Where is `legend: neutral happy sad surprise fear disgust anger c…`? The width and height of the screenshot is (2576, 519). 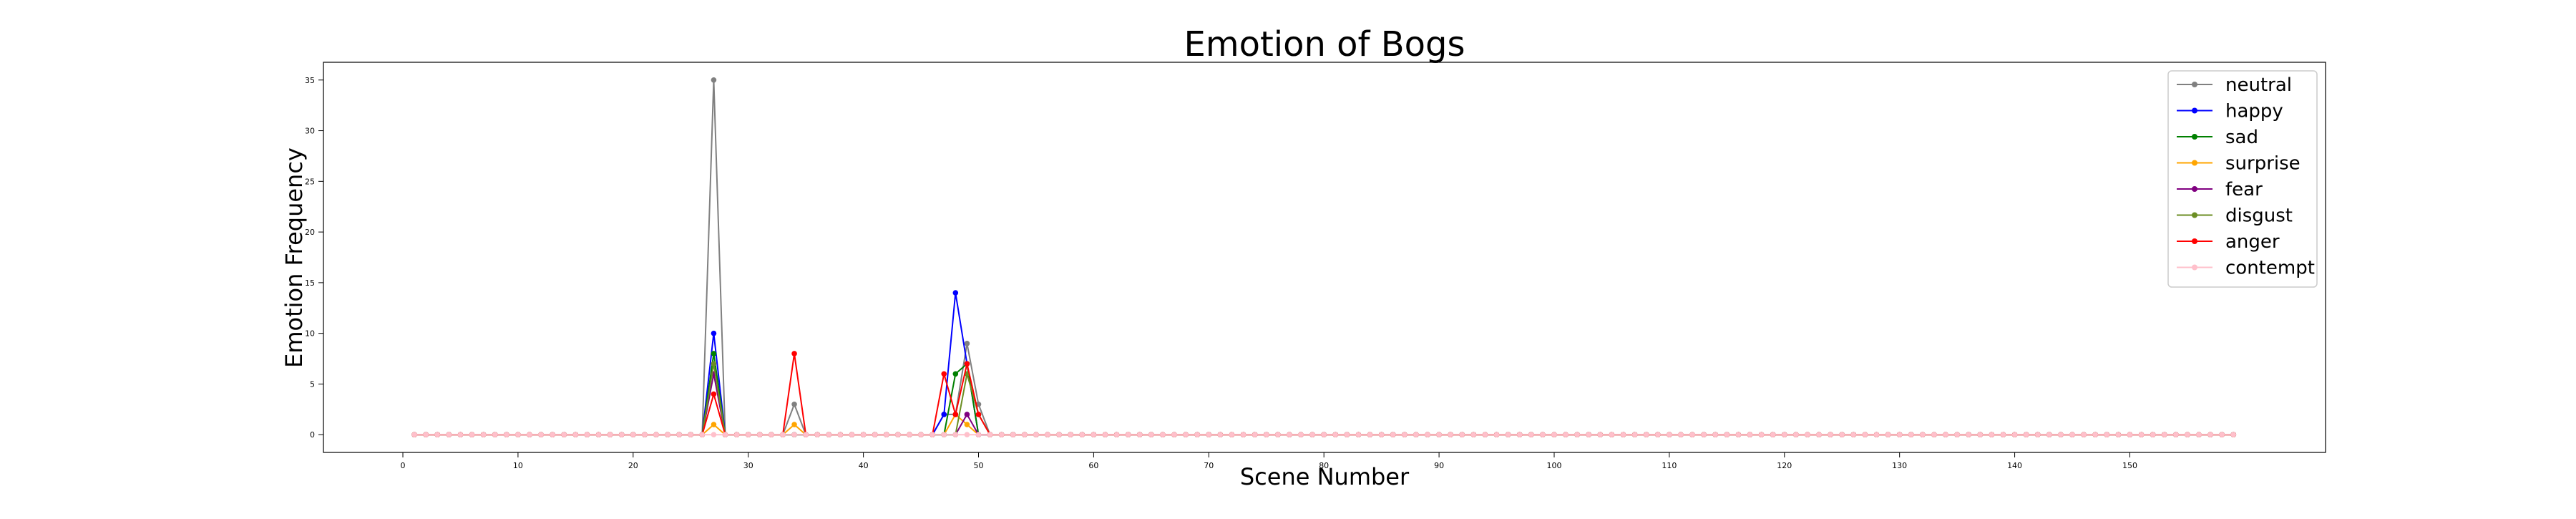
legend: neutral happy sad surprise fear disgust anger c… is located at coordinates (2242, 179).